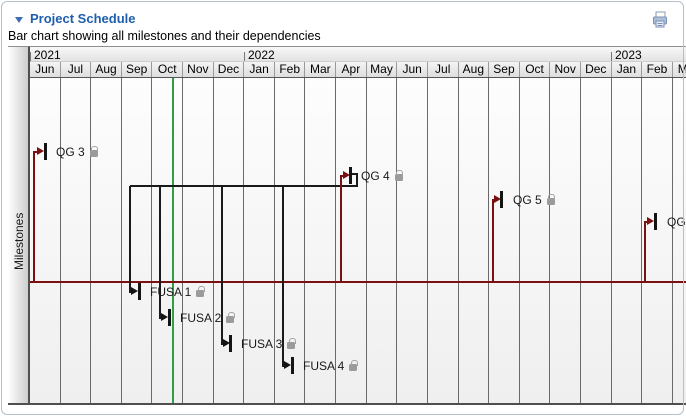 The width and height of the screenshot is (686, 417). Describe the element at coordinates (139, 291) in the screenshot. I see `milestone-marker-fusa1` at that location.